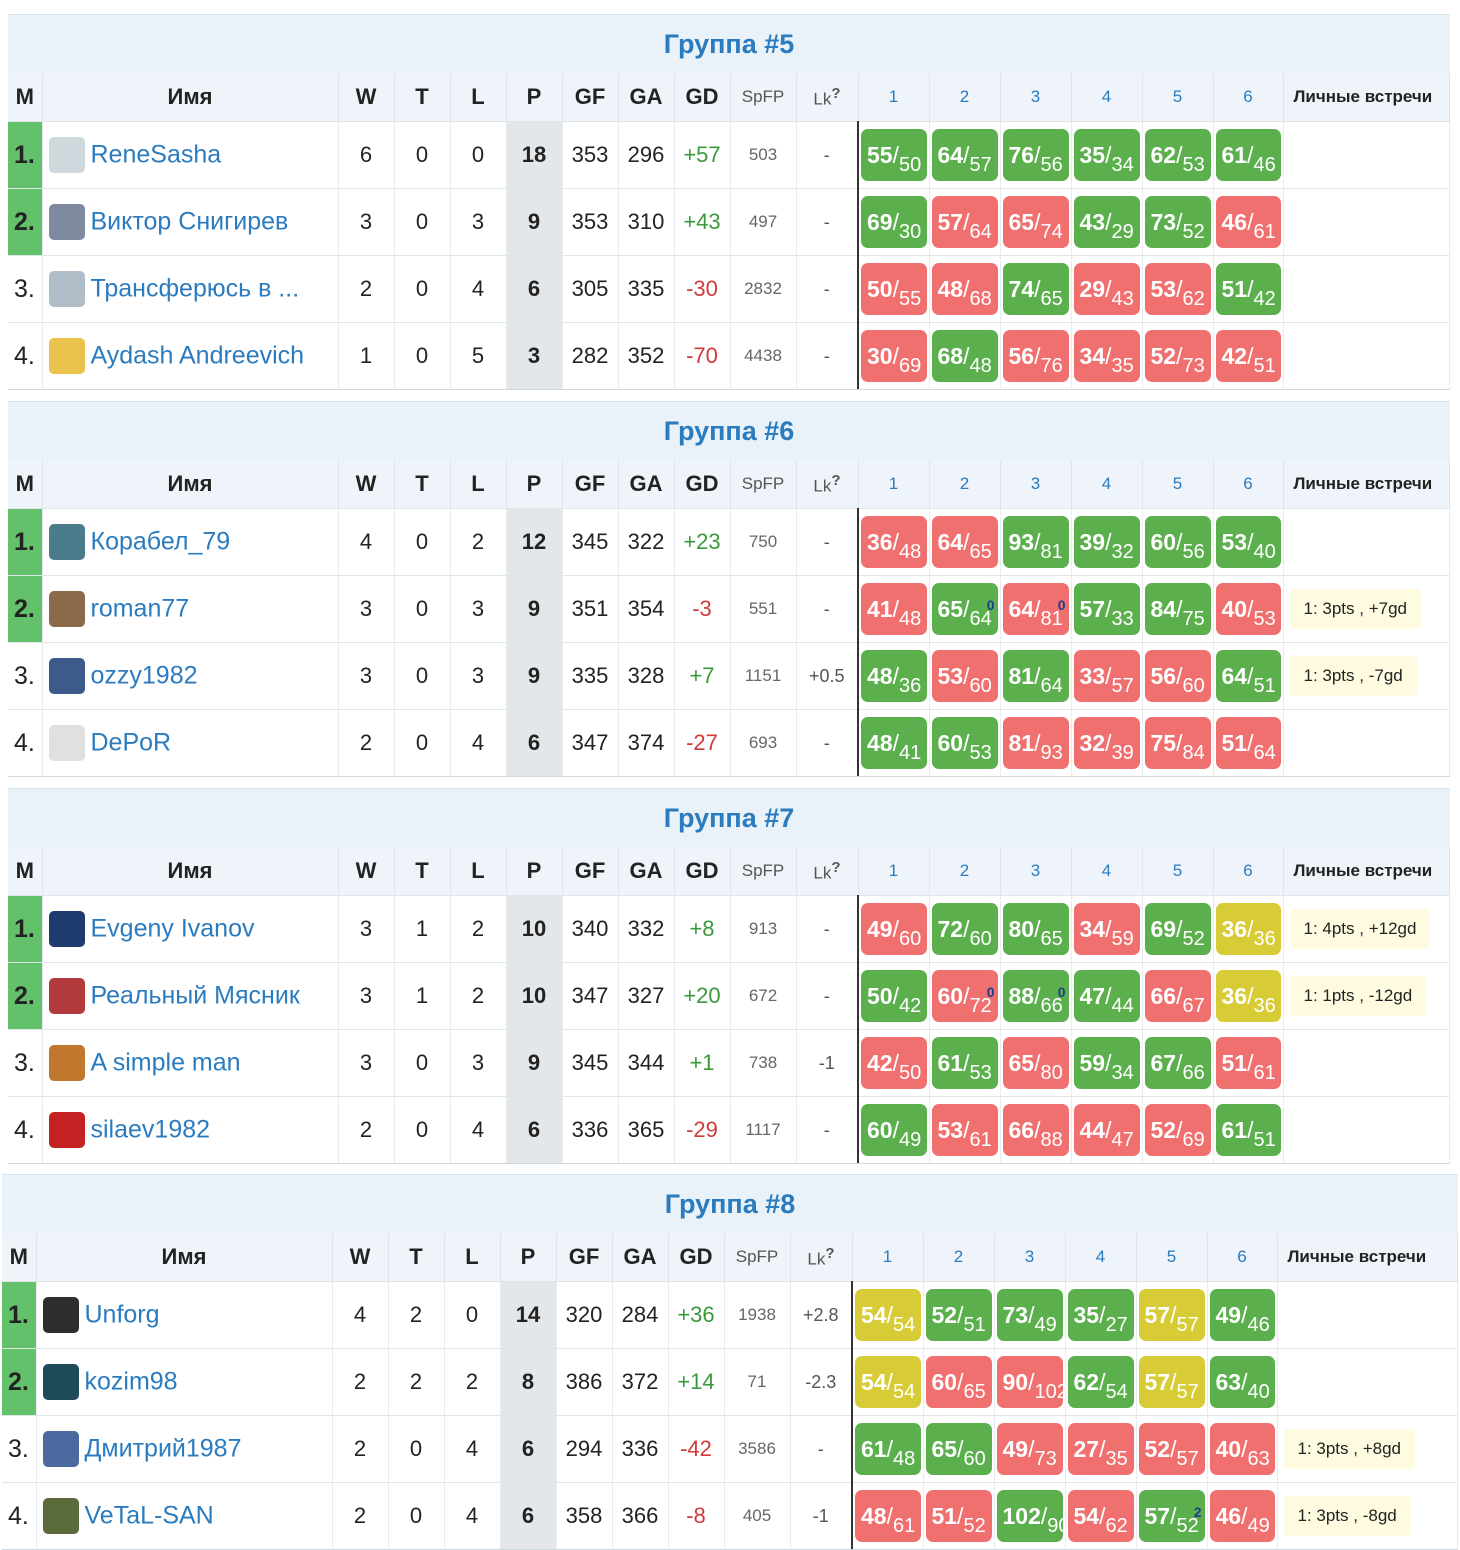 This screenshot has width=1460, height=1550. What do you see at coordinates (144, 675) in the screenshot?
I see `player-name-link: ozzy1982` at bounding box center [144, 675].